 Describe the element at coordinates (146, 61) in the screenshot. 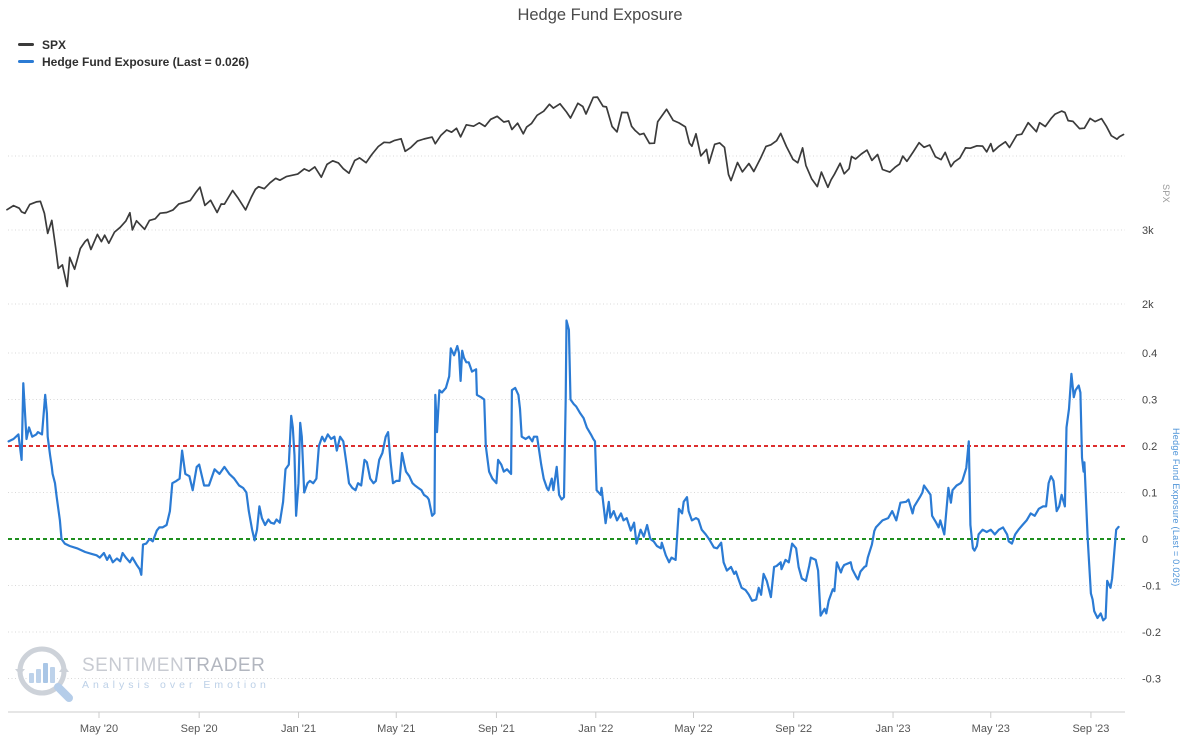

I see `legend-label-exposure: Hedge Fund Exposure (Last = 0.026)` at that location.